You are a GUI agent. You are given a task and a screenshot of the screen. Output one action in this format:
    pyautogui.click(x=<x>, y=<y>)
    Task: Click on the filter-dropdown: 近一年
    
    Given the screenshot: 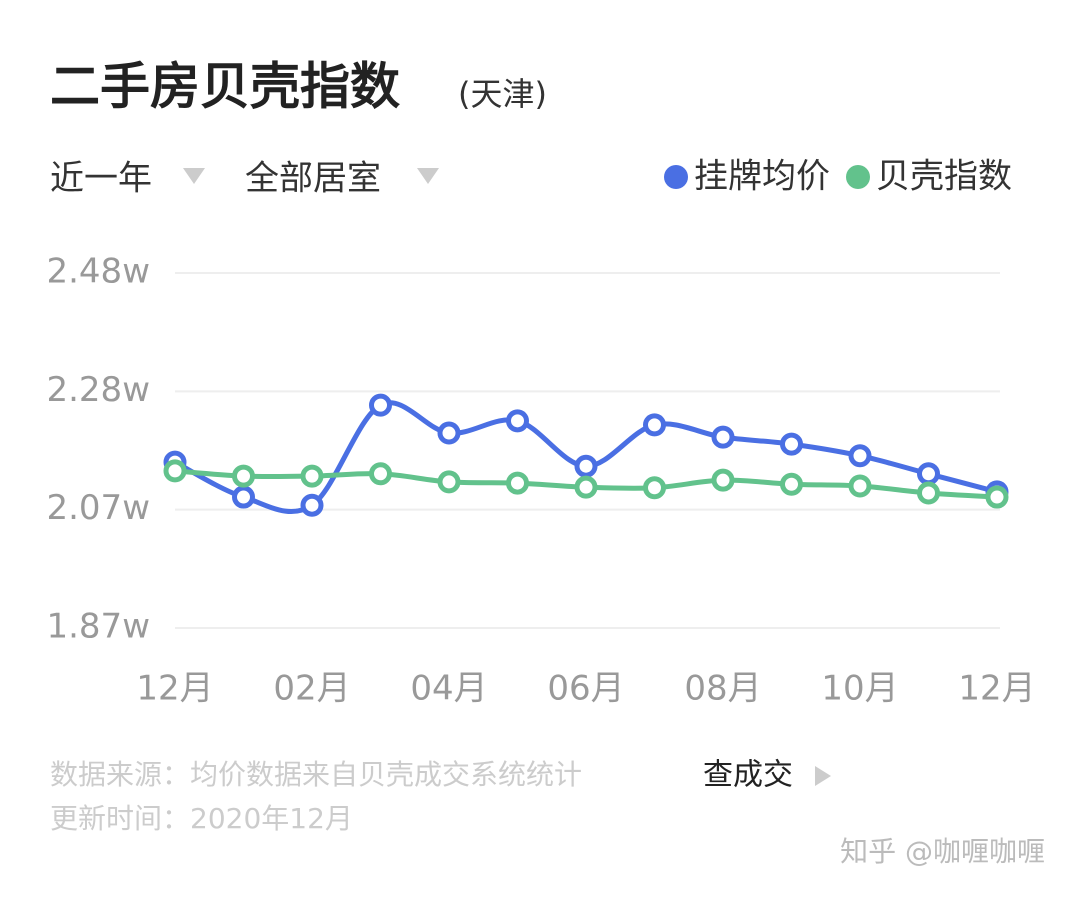 What is the action you would take?
    pyautogui.click(x=127, y=179)
    